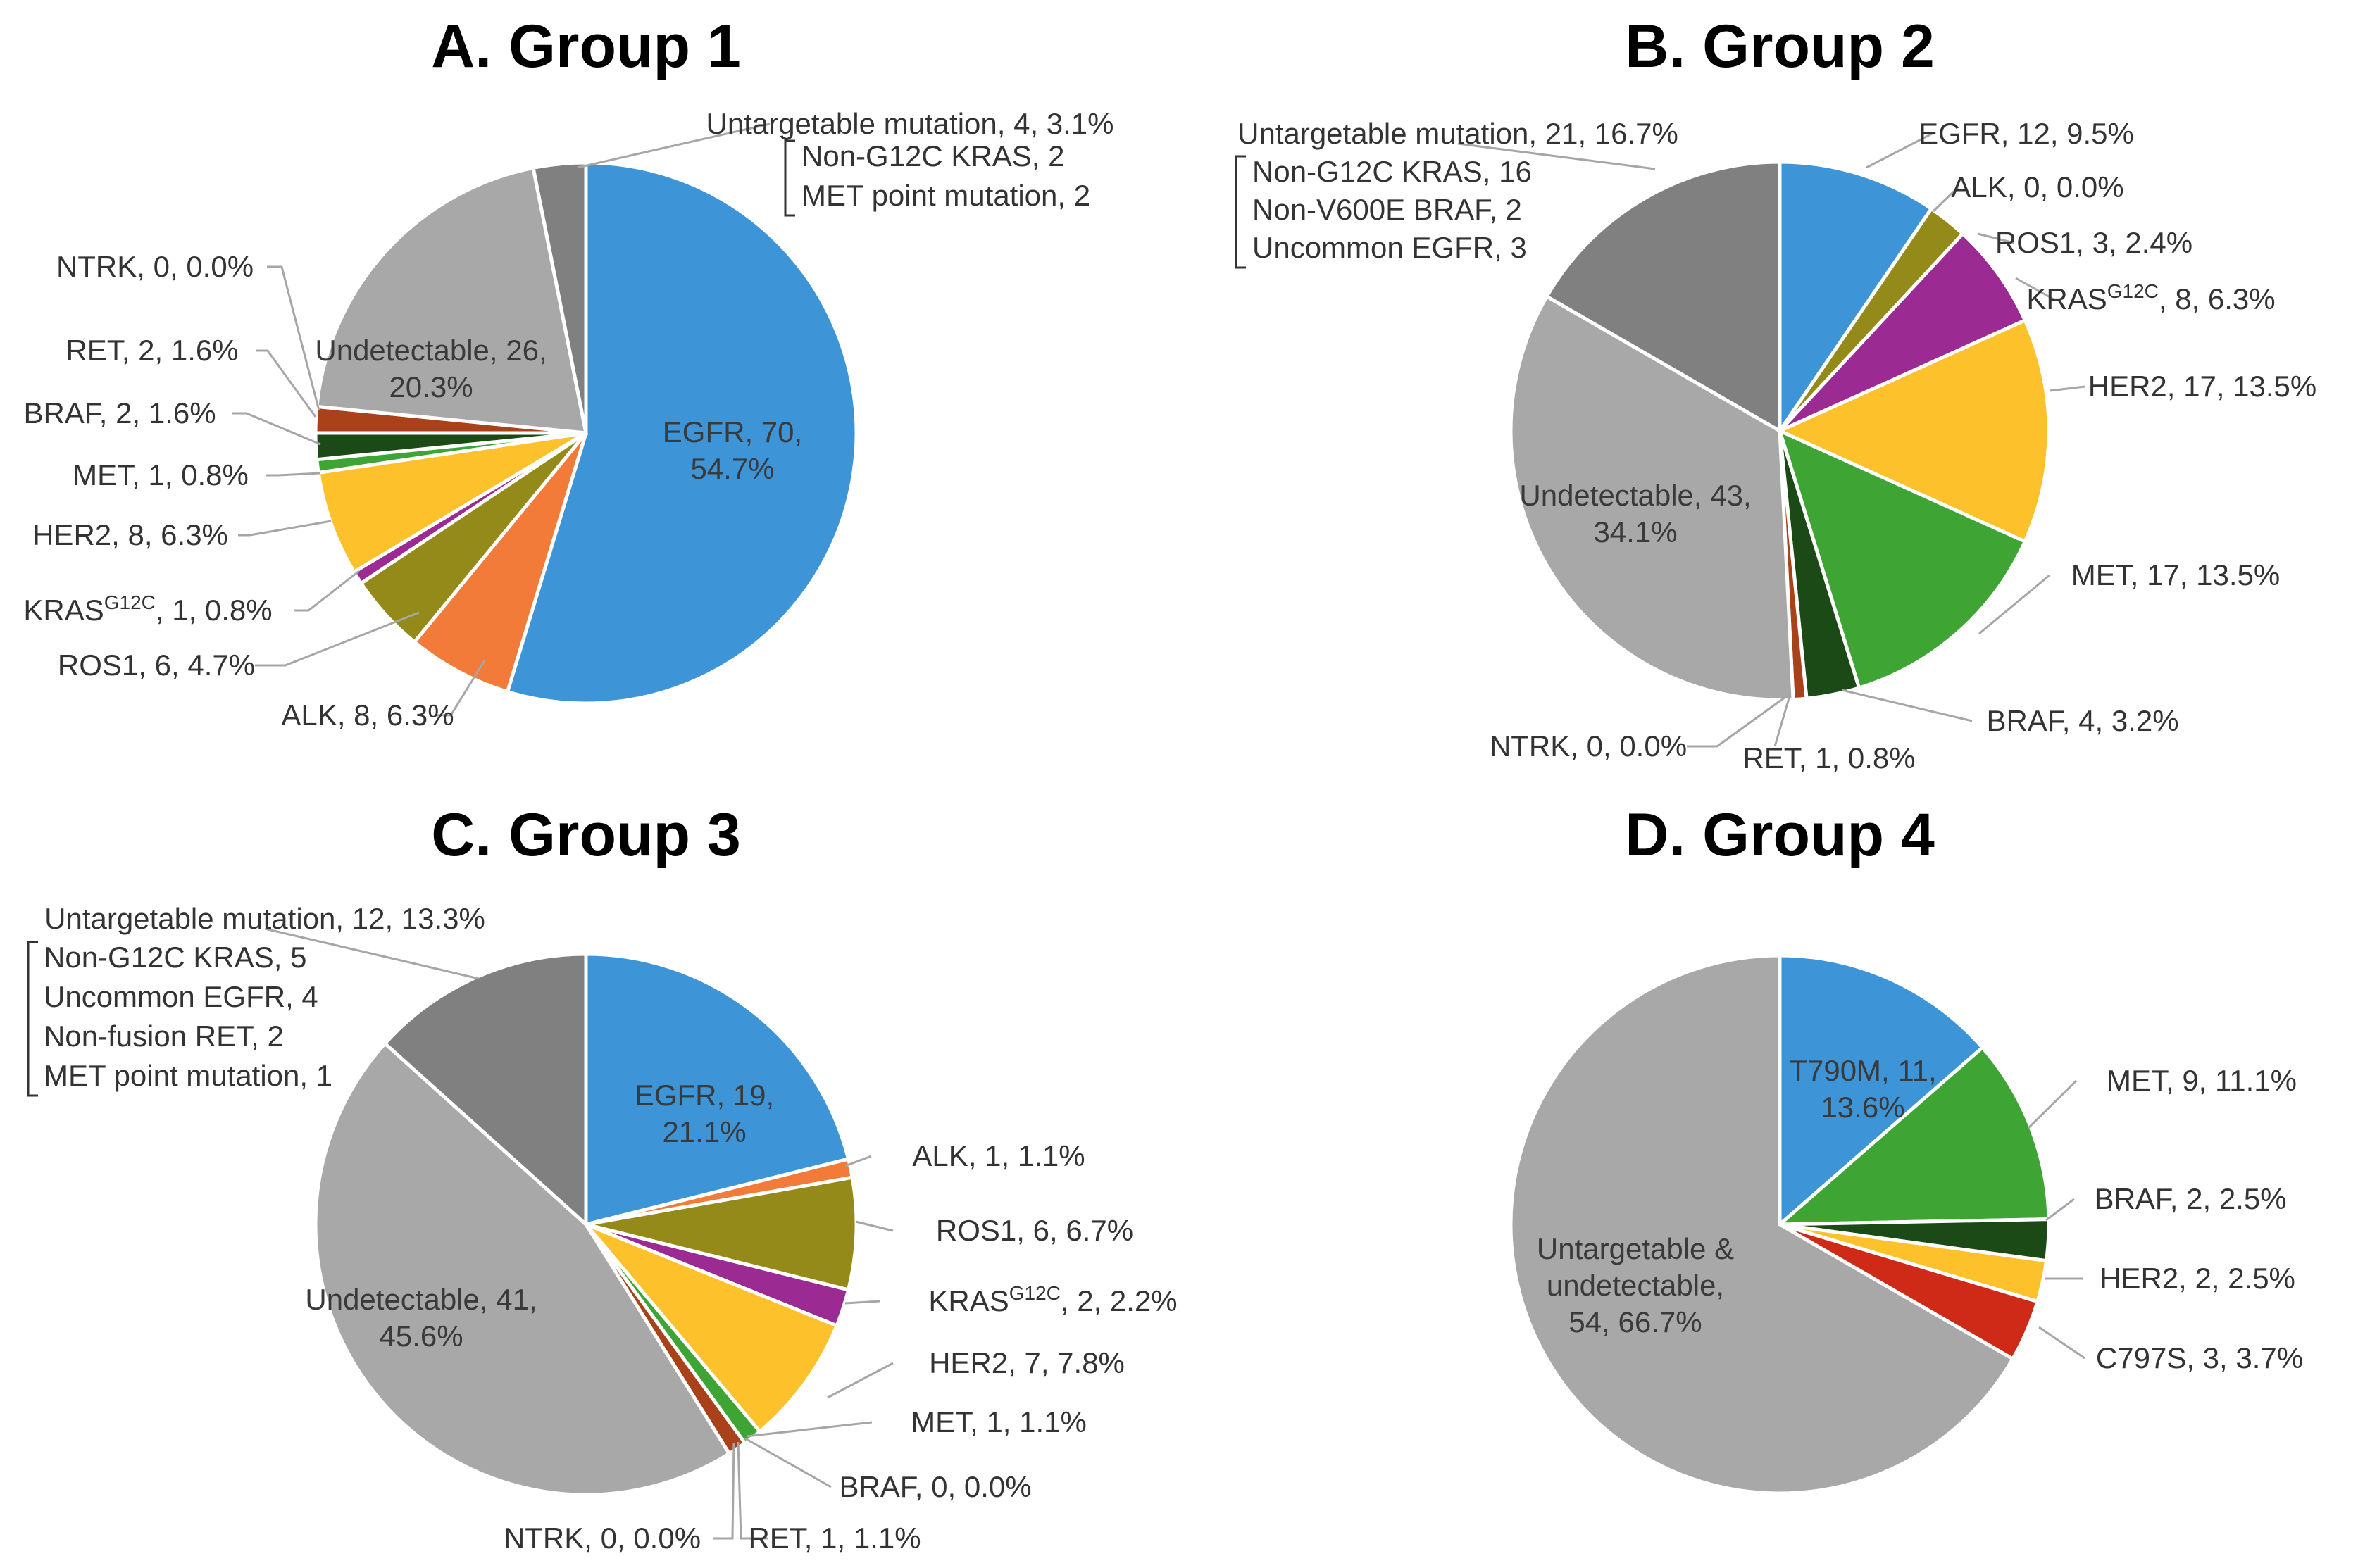  What do you see at coordinates (130, 534) in the screenshot?
I see `slice-label-her2: HER2, 8, 6.3%` at bounding box center [130, 534].